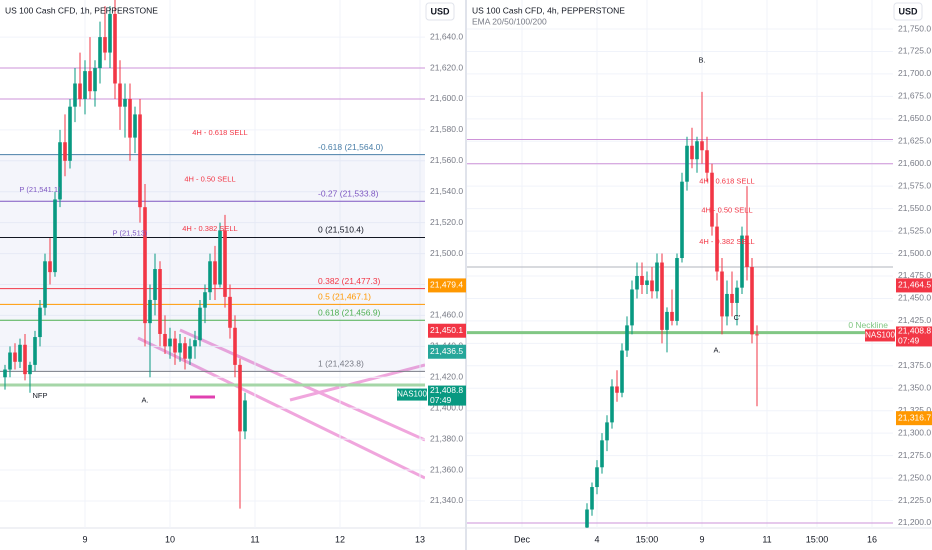 The image size is (932, 550). What do you see at coordinates (701, 59) in the screenshot?
I see `annotation: B.` at bounding box center [701, 59].